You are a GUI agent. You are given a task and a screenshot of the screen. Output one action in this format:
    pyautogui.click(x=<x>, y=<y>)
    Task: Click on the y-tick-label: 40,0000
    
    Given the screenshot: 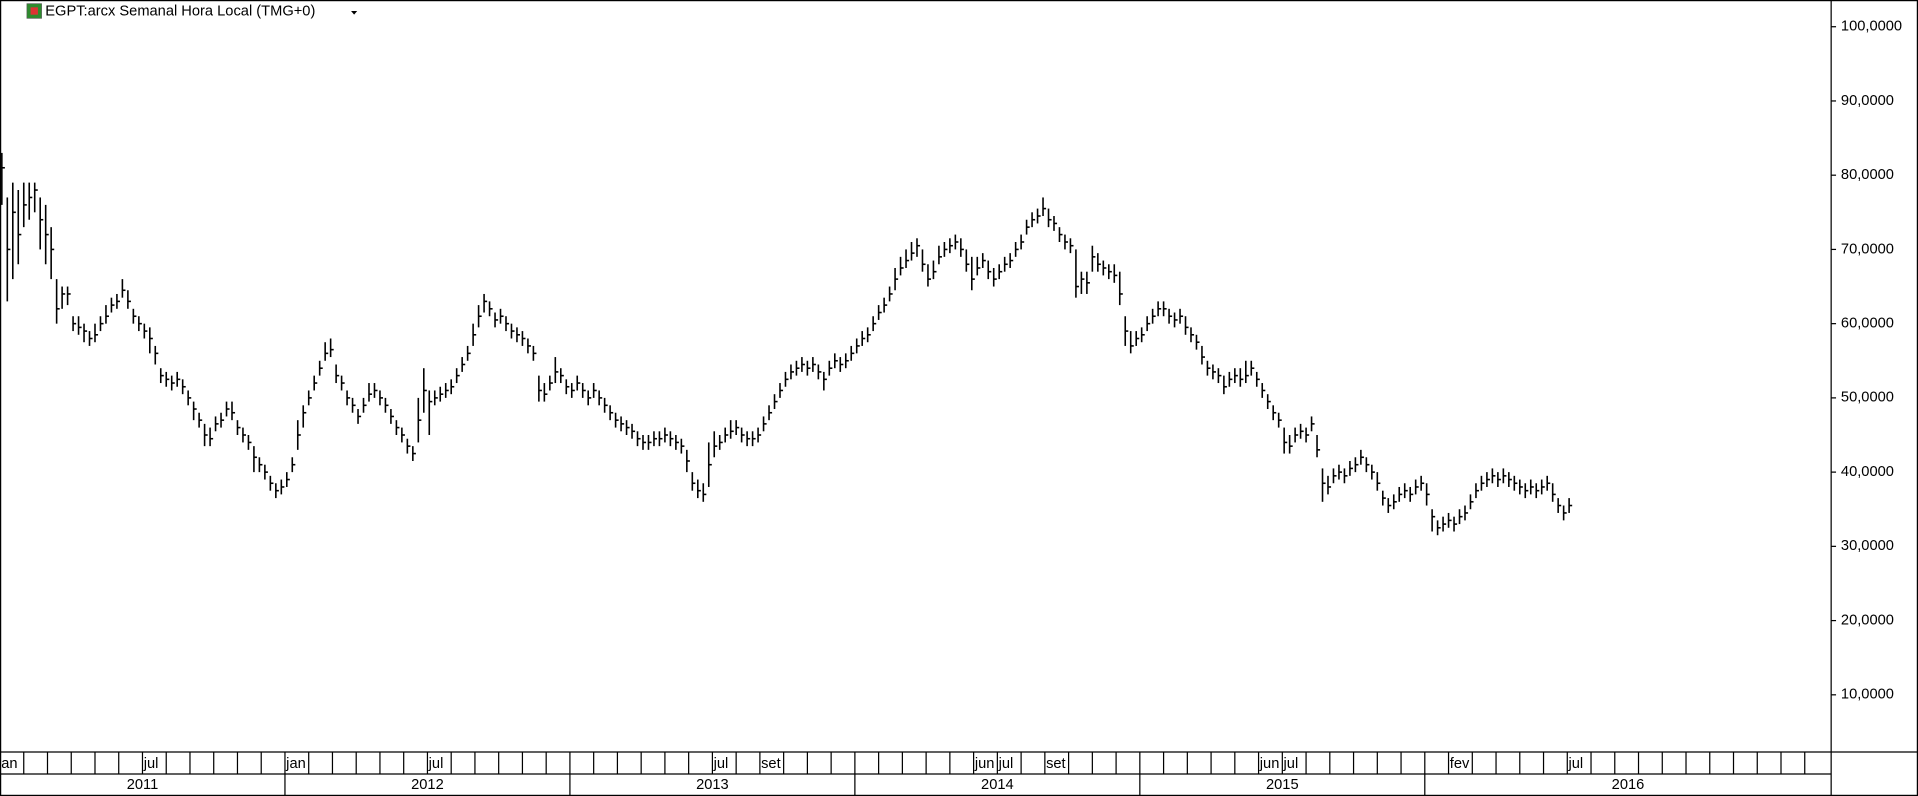 What is the action you would take?
    pyautogui.click(x=1867, y=472)
    